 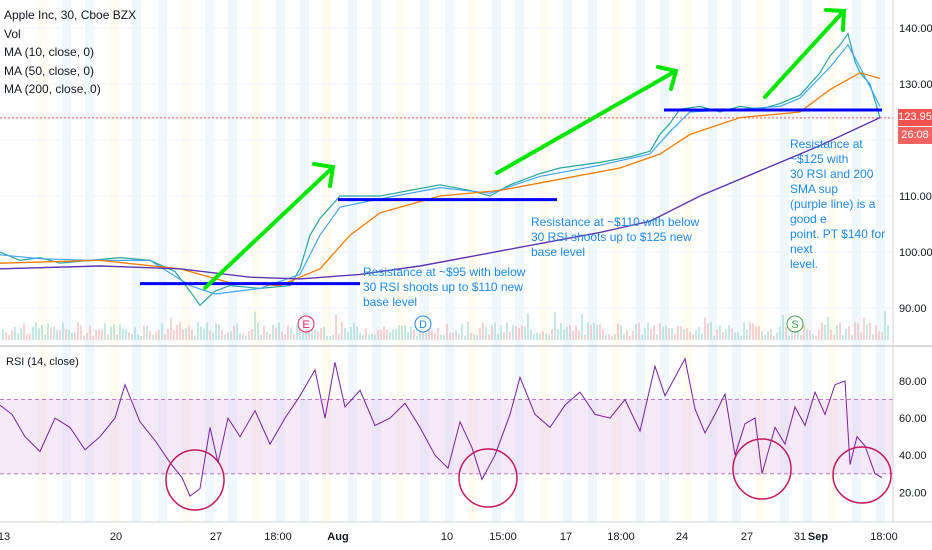 What do you see at coordinates (12, 33) in the screenshot?
I see `legend-vol: Vol` at bounding box center [12, 33].